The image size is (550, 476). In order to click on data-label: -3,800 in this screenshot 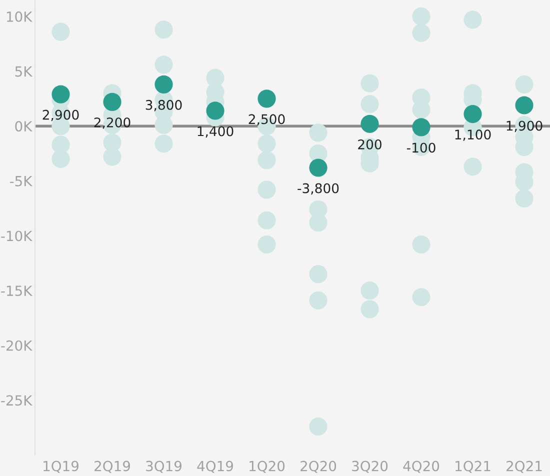, I will do `click(318, 189)`.